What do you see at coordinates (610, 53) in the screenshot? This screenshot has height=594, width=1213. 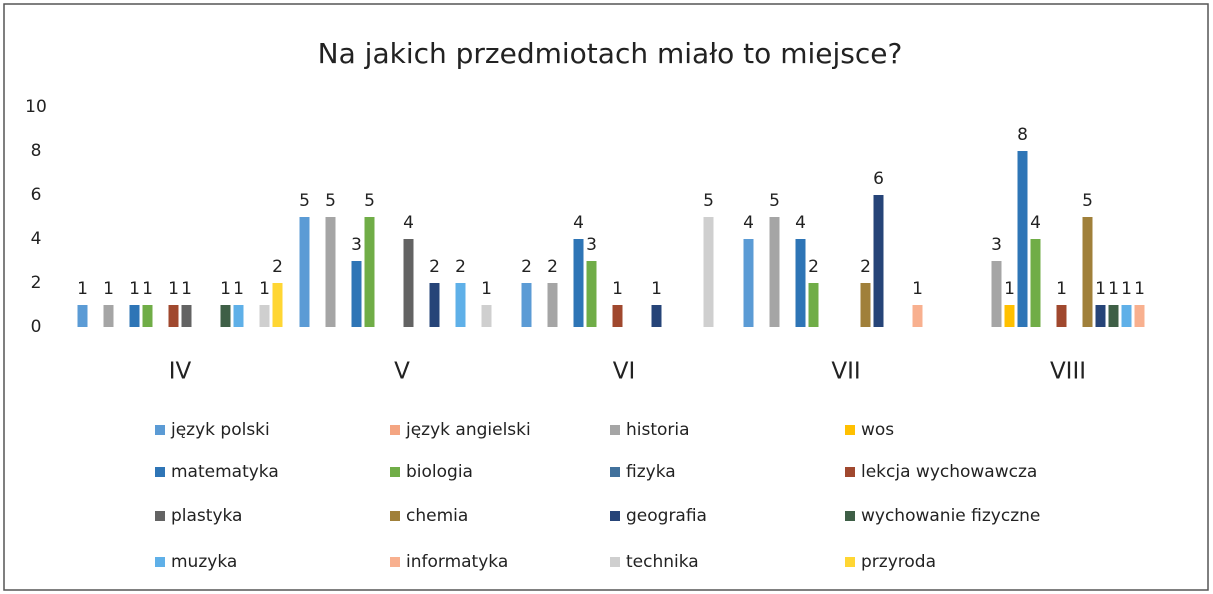 I see `chart-title: Na jakich przedmiotach miało to miejsce?` at bounding box center [610, 53].